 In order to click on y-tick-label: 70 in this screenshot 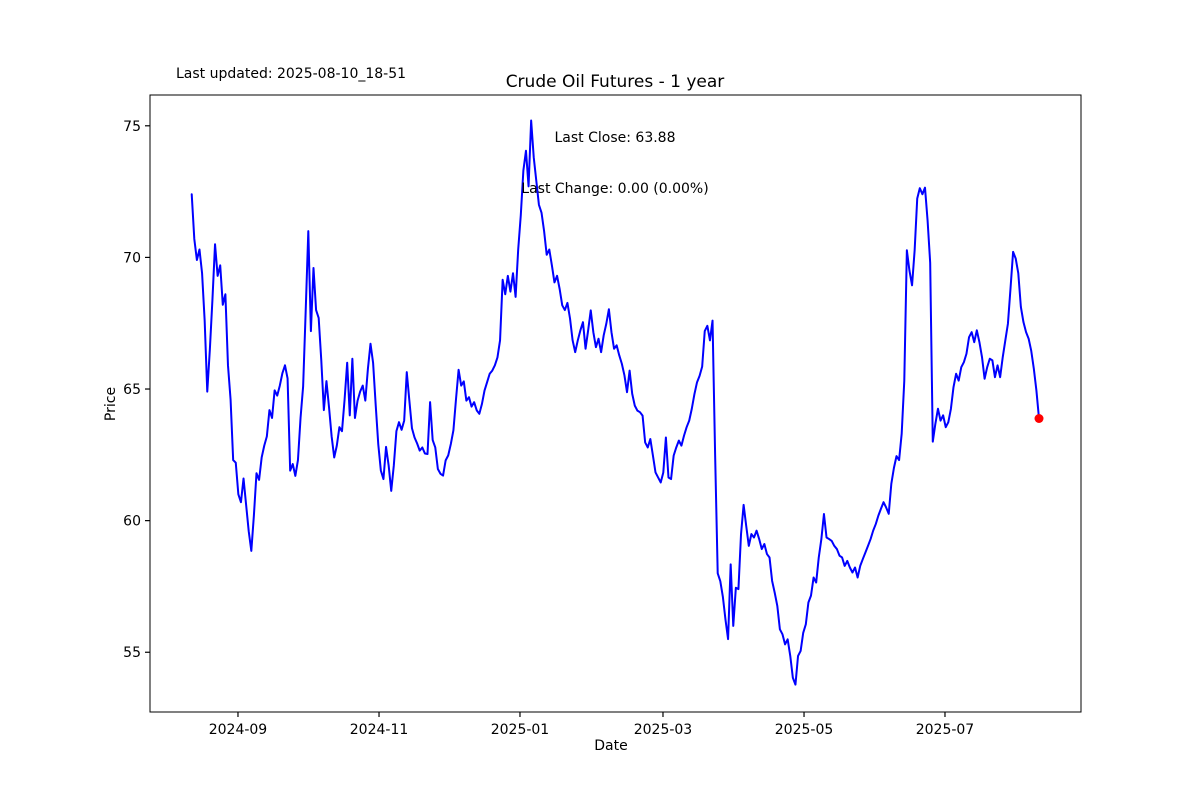, I will do `click(132, 258)`.